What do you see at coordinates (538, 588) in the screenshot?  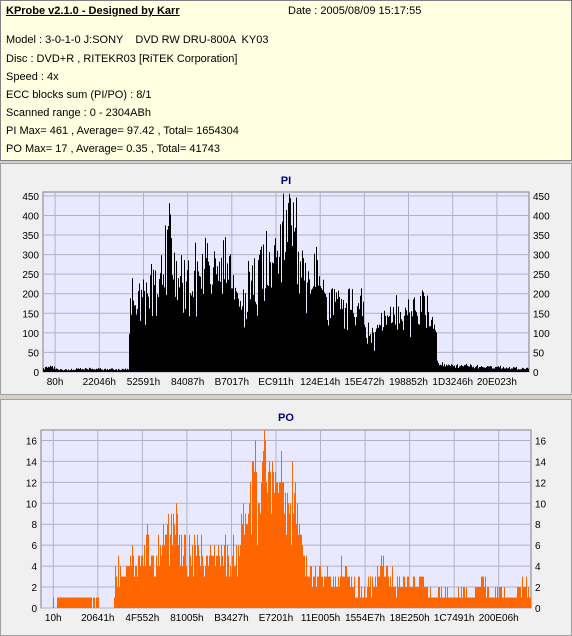 I see `y-tick-label-right: 2` at bounding box center [538, 588].